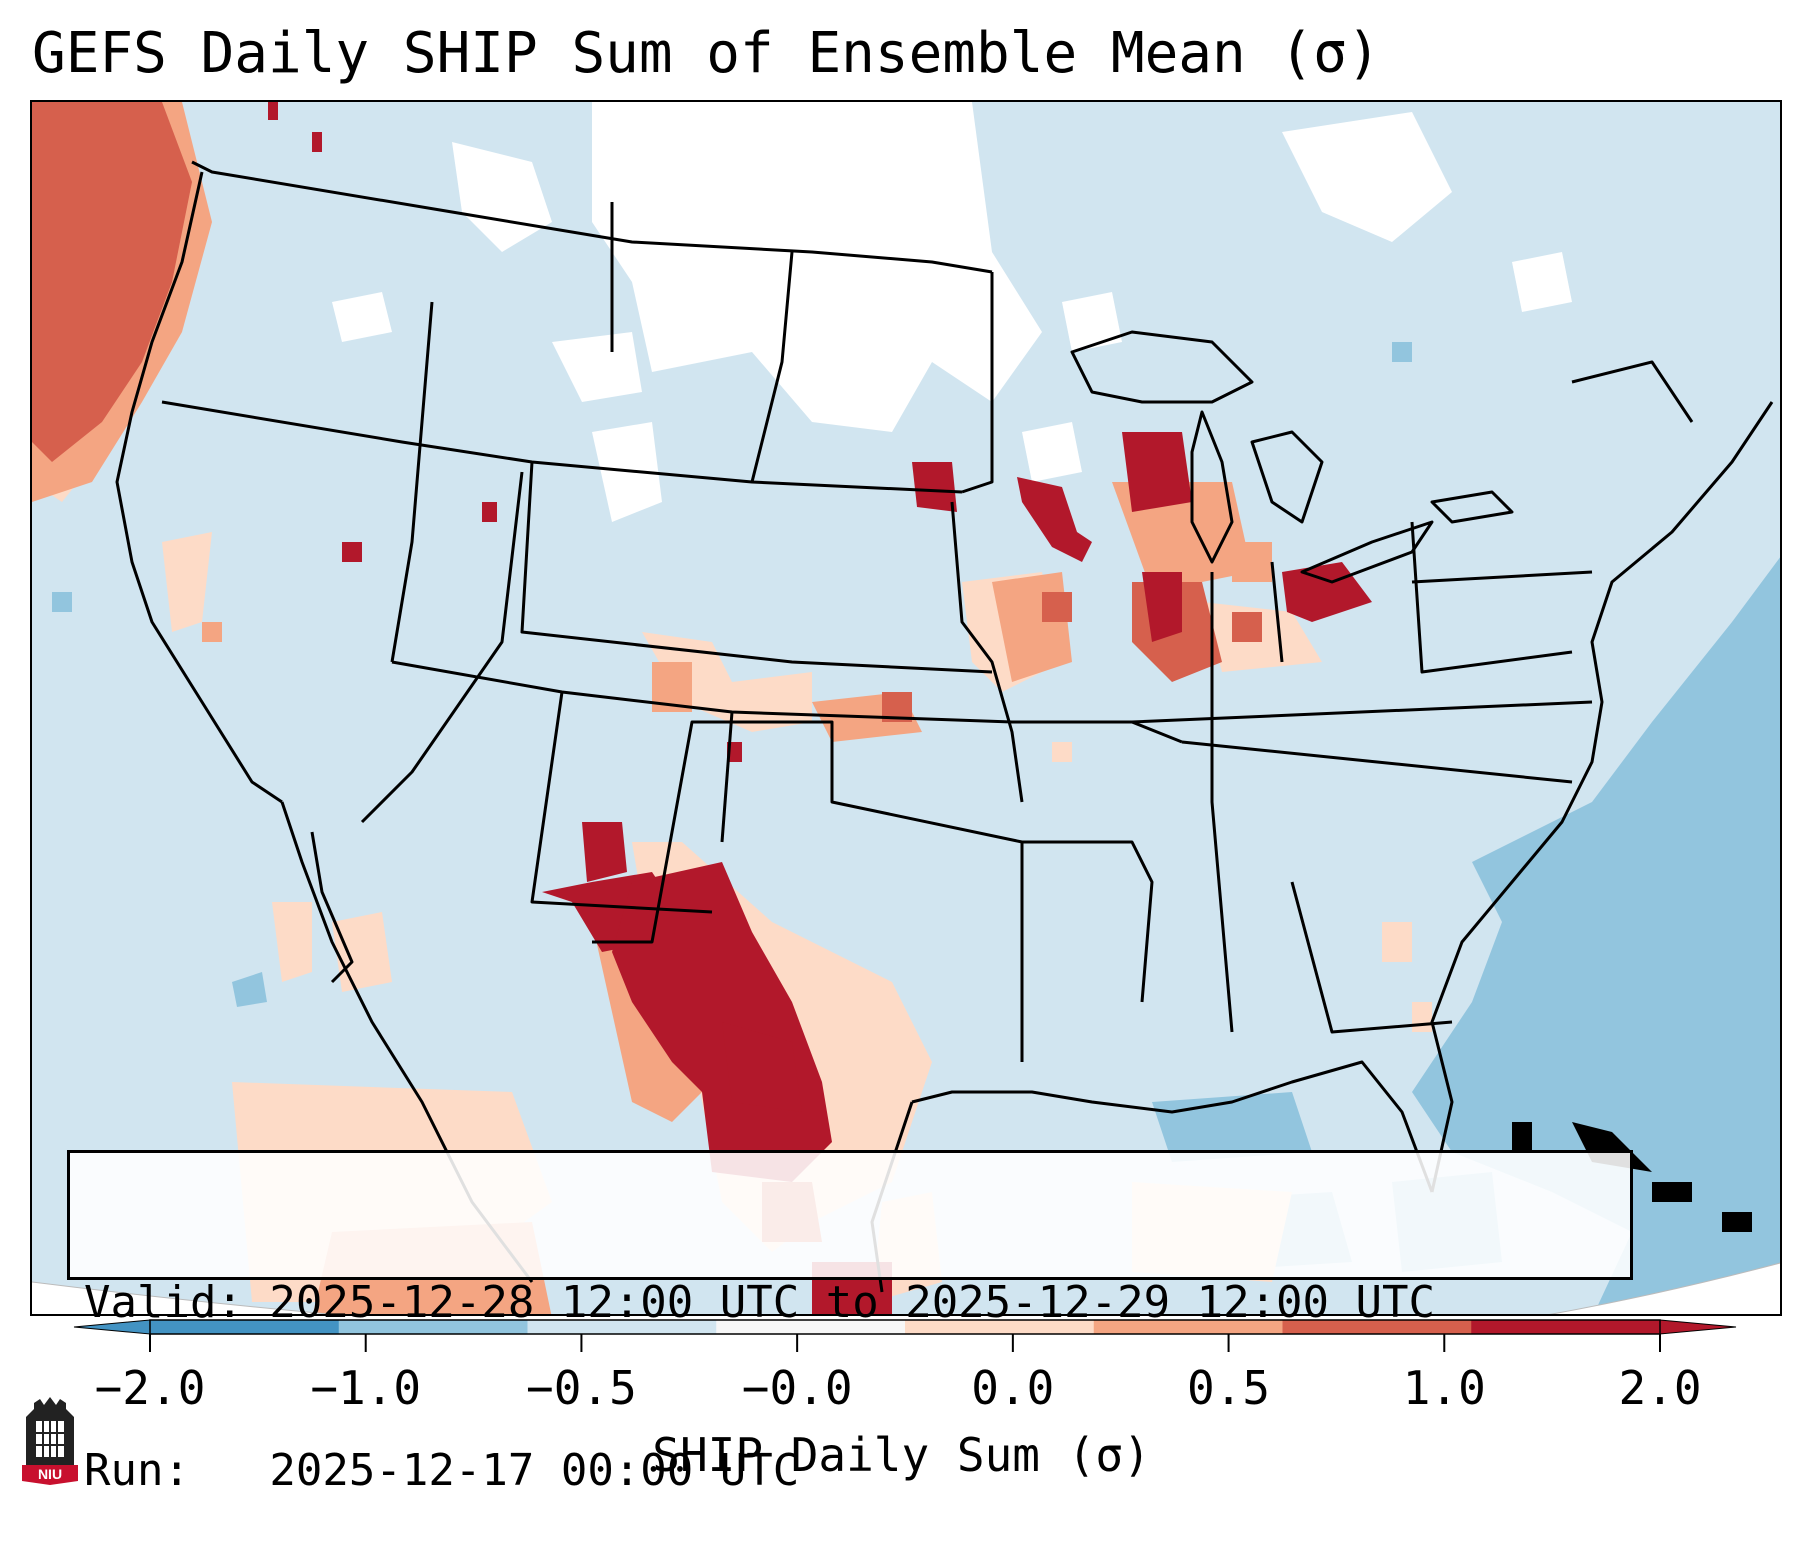 The image size is (1803, 1555). I want to click on oklahoma-texas-line, so click(873, 891).